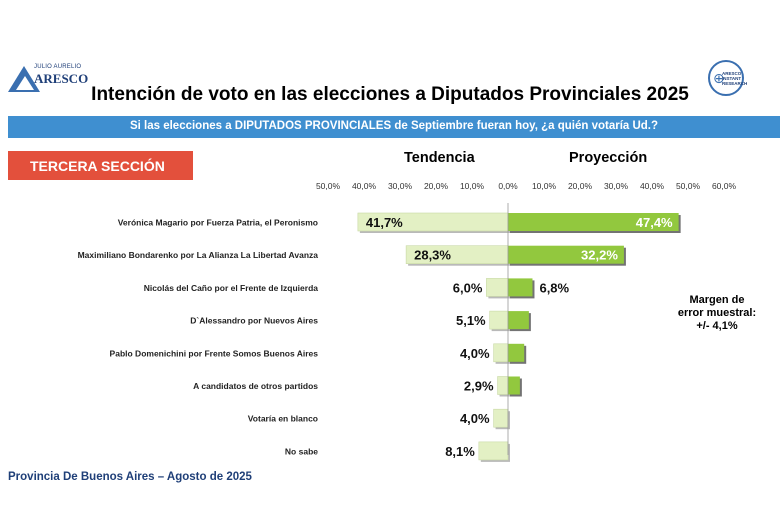 The width and height of the screenshot is (780, 520). I want to click on seal-icon: ⊕, so click(719, 78).